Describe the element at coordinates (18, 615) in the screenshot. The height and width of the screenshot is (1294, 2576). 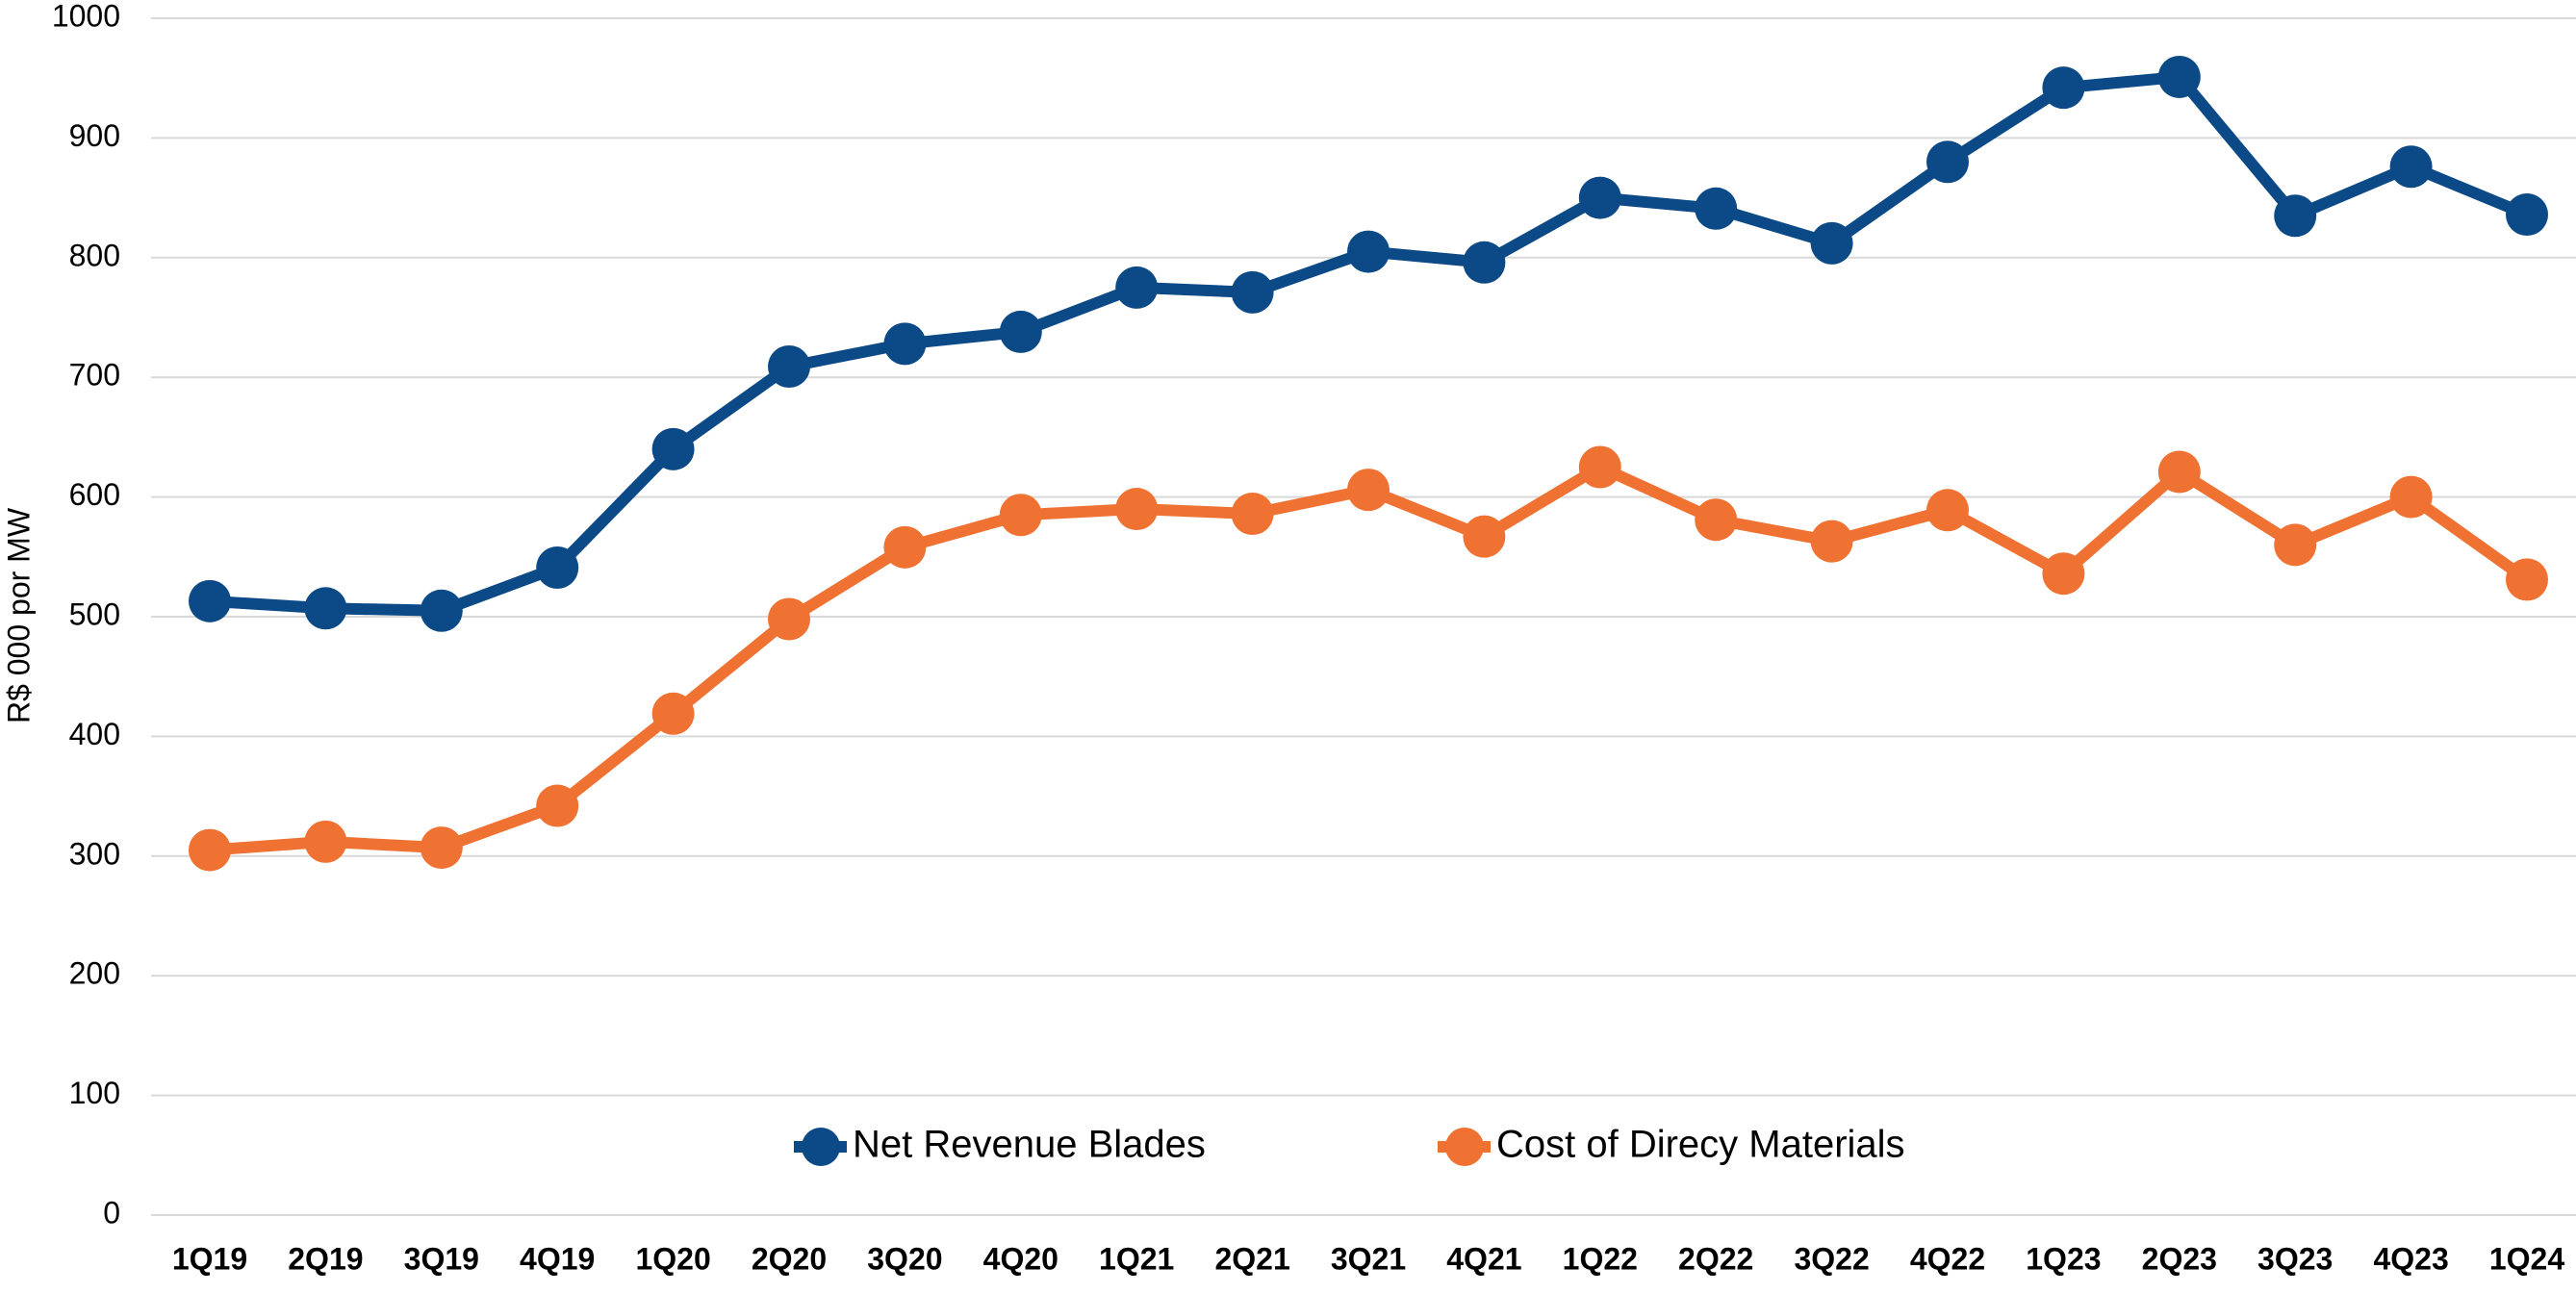
I see `y-axis-title: R$ 000 por MW` at that location.